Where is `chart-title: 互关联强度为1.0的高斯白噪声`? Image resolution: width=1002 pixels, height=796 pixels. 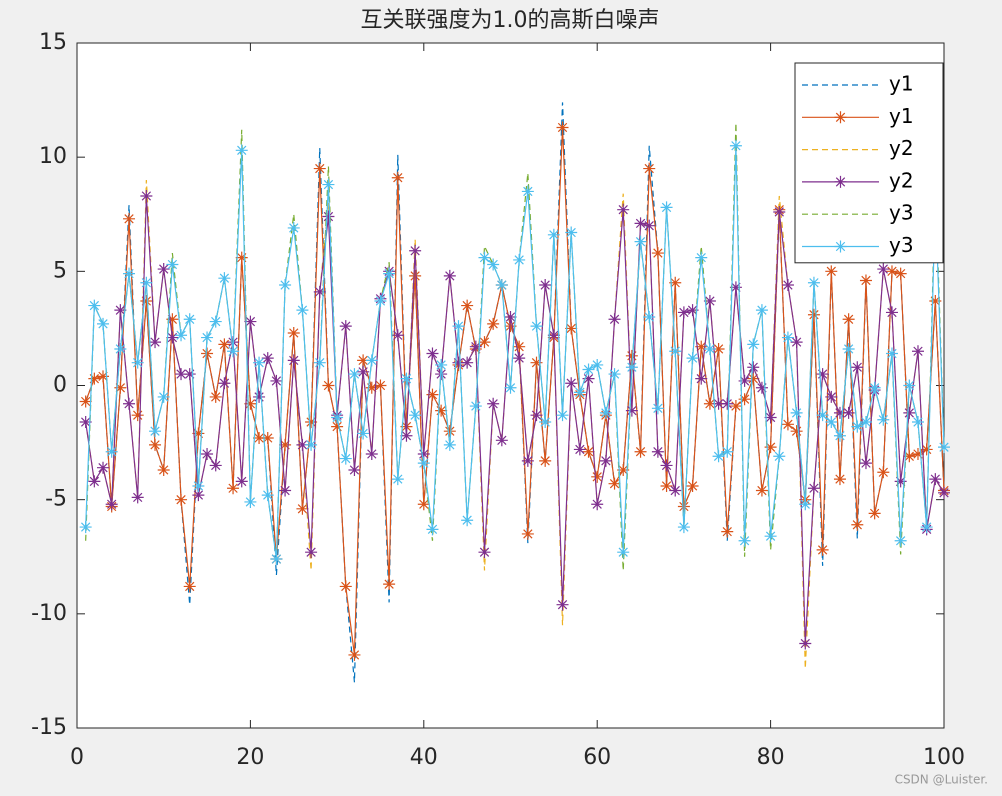
chart-title: 互关联强度为1.0的高斯白噪声 is located at coordinates (510, 20).